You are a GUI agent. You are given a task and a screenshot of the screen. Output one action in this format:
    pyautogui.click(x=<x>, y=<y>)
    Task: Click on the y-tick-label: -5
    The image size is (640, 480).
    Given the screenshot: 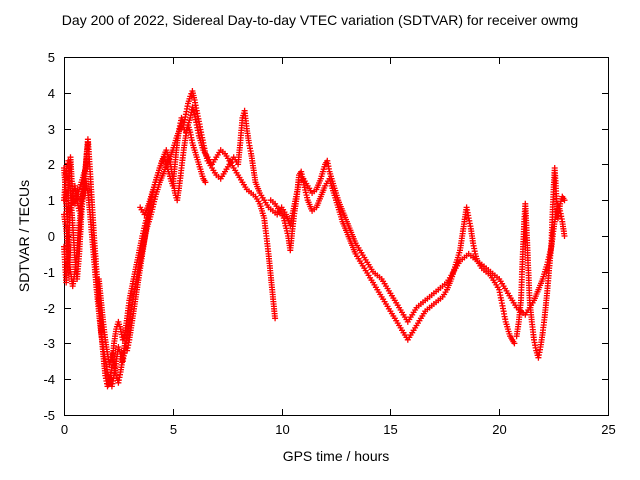 What is the action you would take?
    pyautogui.click(x=49, y=415)
    